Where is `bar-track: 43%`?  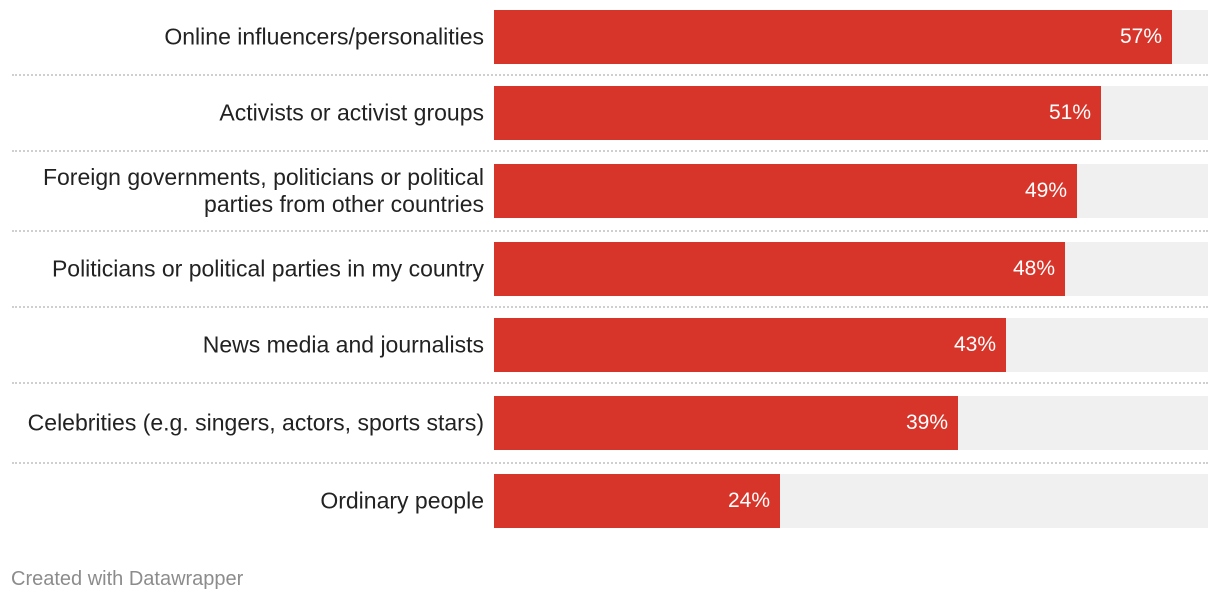 bar-track: 43% is located at coordinates (851, 345).